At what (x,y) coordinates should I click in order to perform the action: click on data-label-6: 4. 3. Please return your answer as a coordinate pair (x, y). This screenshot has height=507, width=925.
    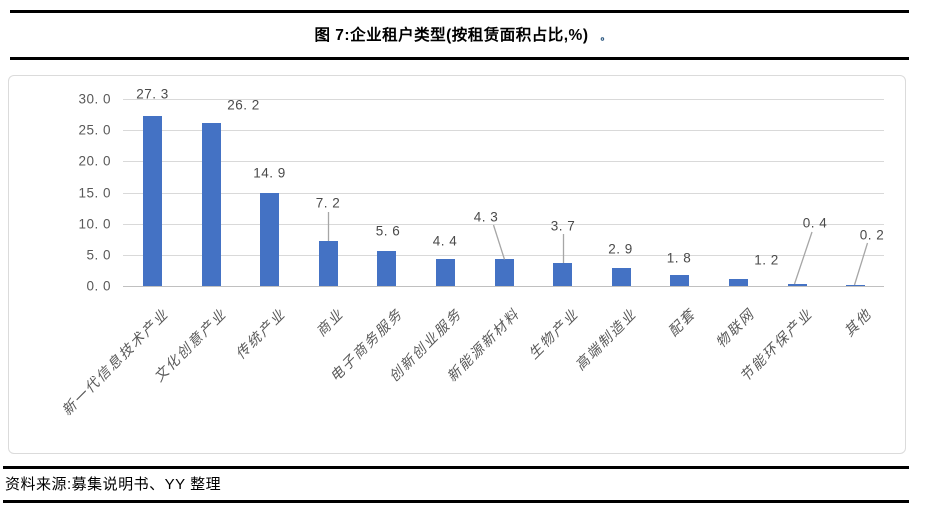
    Looking at the image, I should click on (486, 217).